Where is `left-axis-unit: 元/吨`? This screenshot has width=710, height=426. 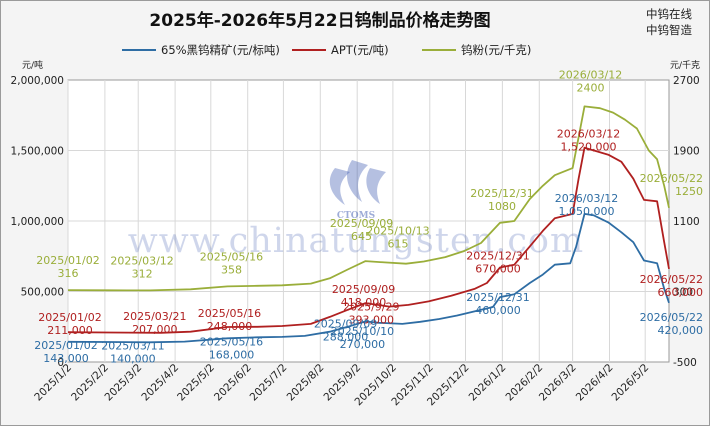
left-axis-unit: 元/吨 is located at coordinates (32, 65).